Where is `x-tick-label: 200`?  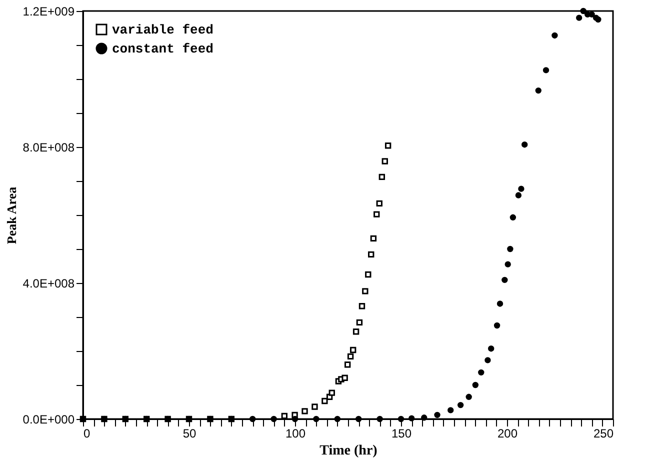
x-tick-label: 200 is located at coordinates (507, 433).